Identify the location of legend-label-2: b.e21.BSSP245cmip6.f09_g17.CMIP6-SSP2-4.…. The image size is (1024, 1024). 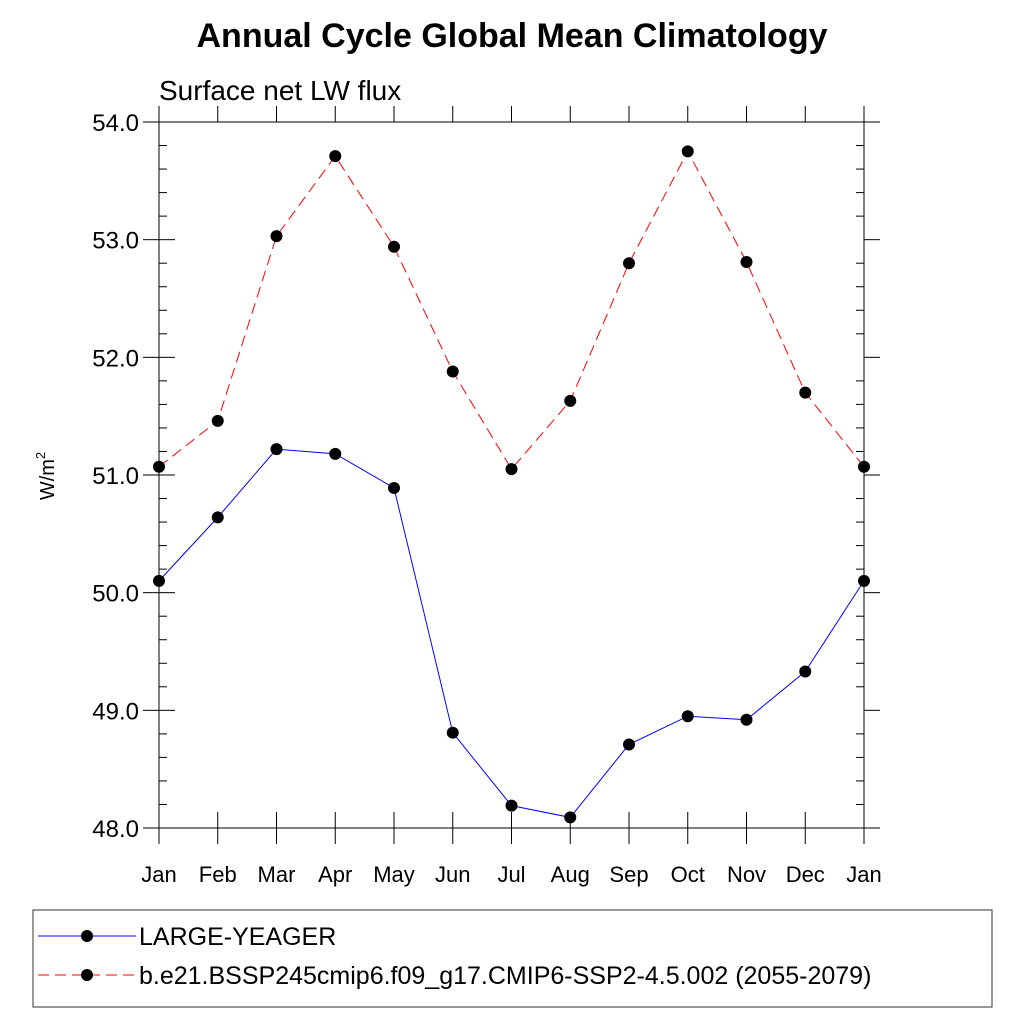
(505, 976).